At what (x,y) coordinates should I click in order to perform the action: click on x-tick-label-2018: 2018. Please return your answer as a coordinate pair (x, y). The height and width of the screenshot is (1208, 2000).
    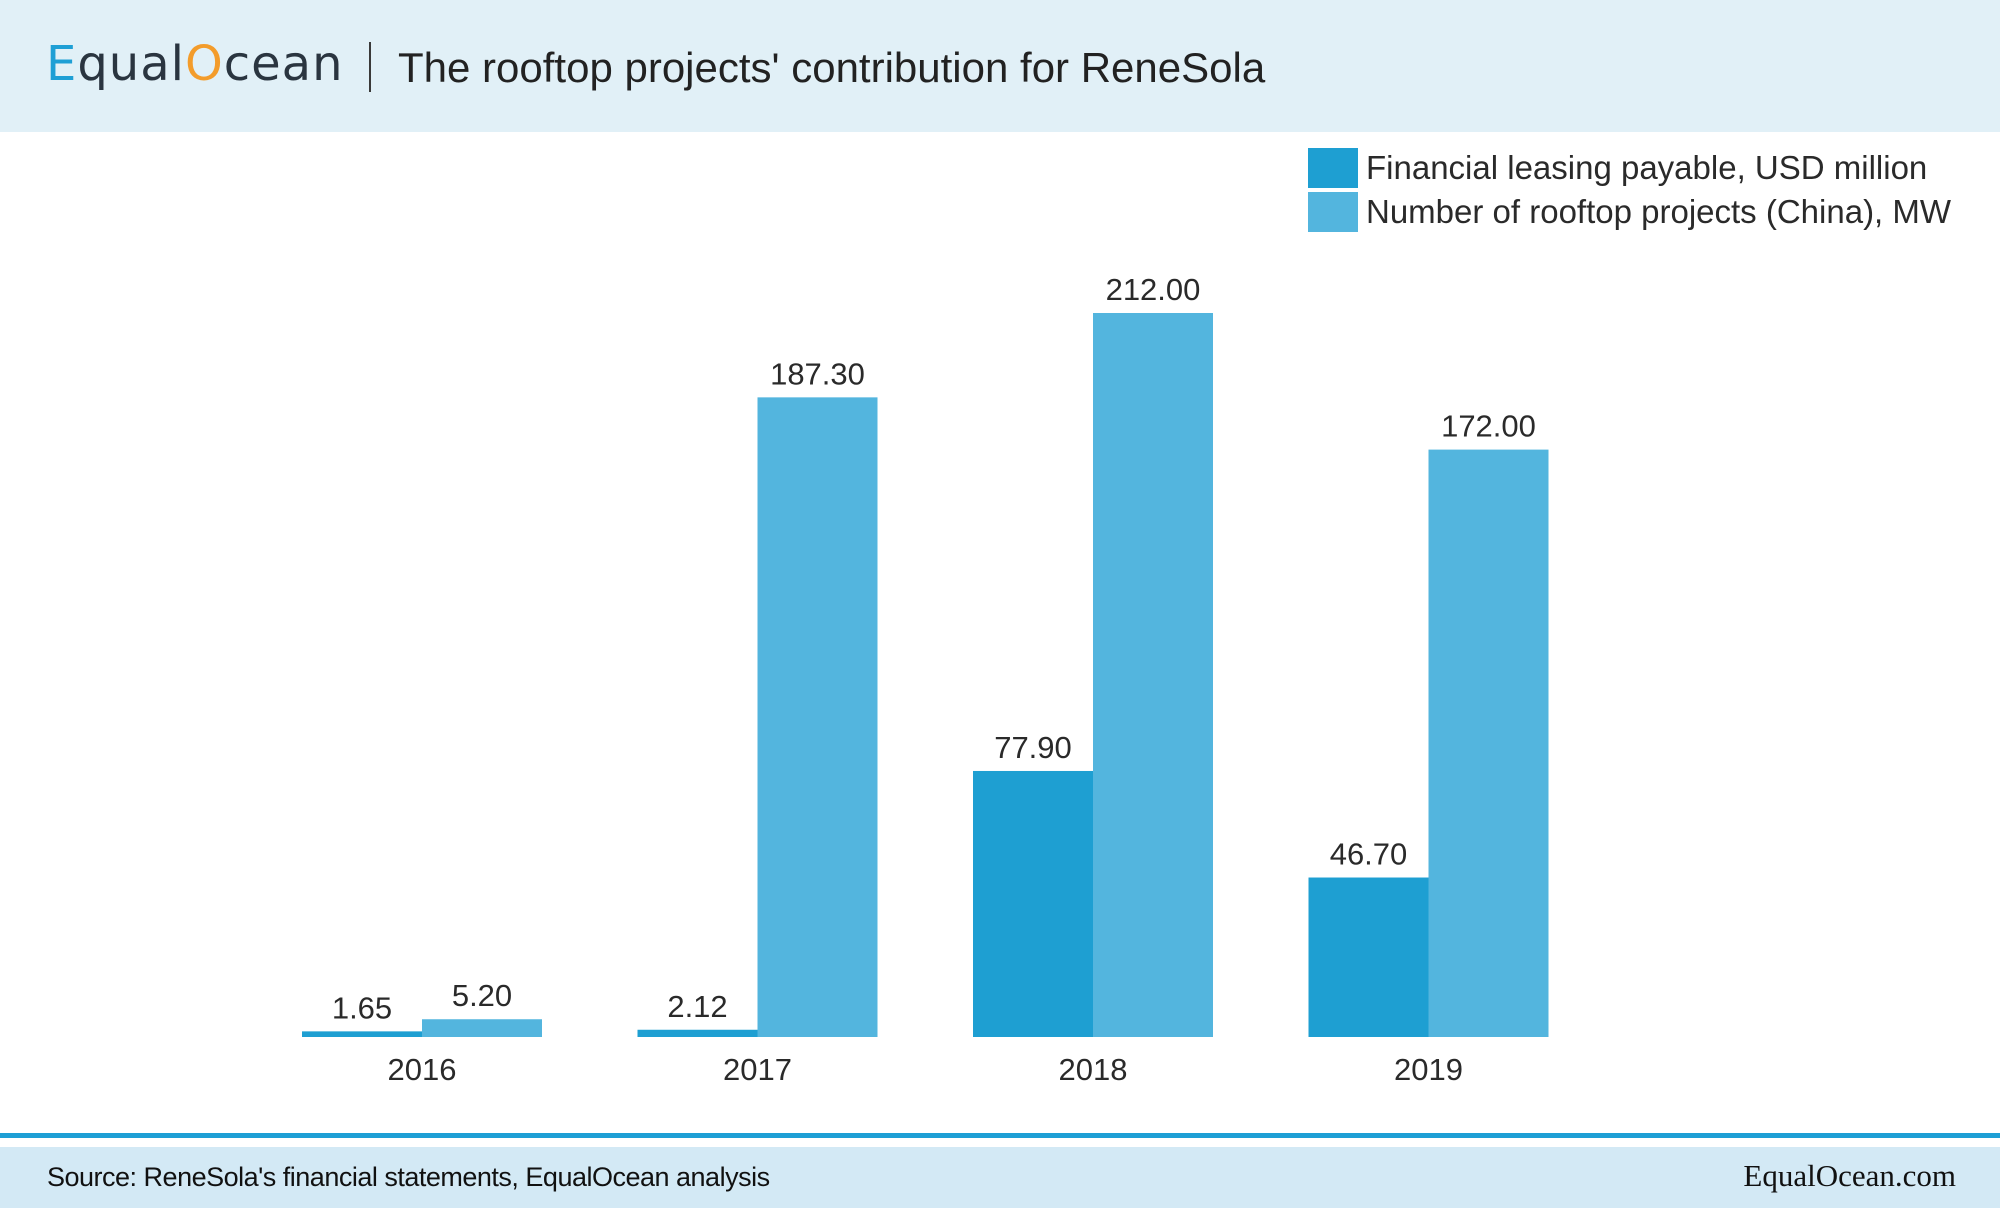
    Looking at the image, I should click on (1093, 1069).